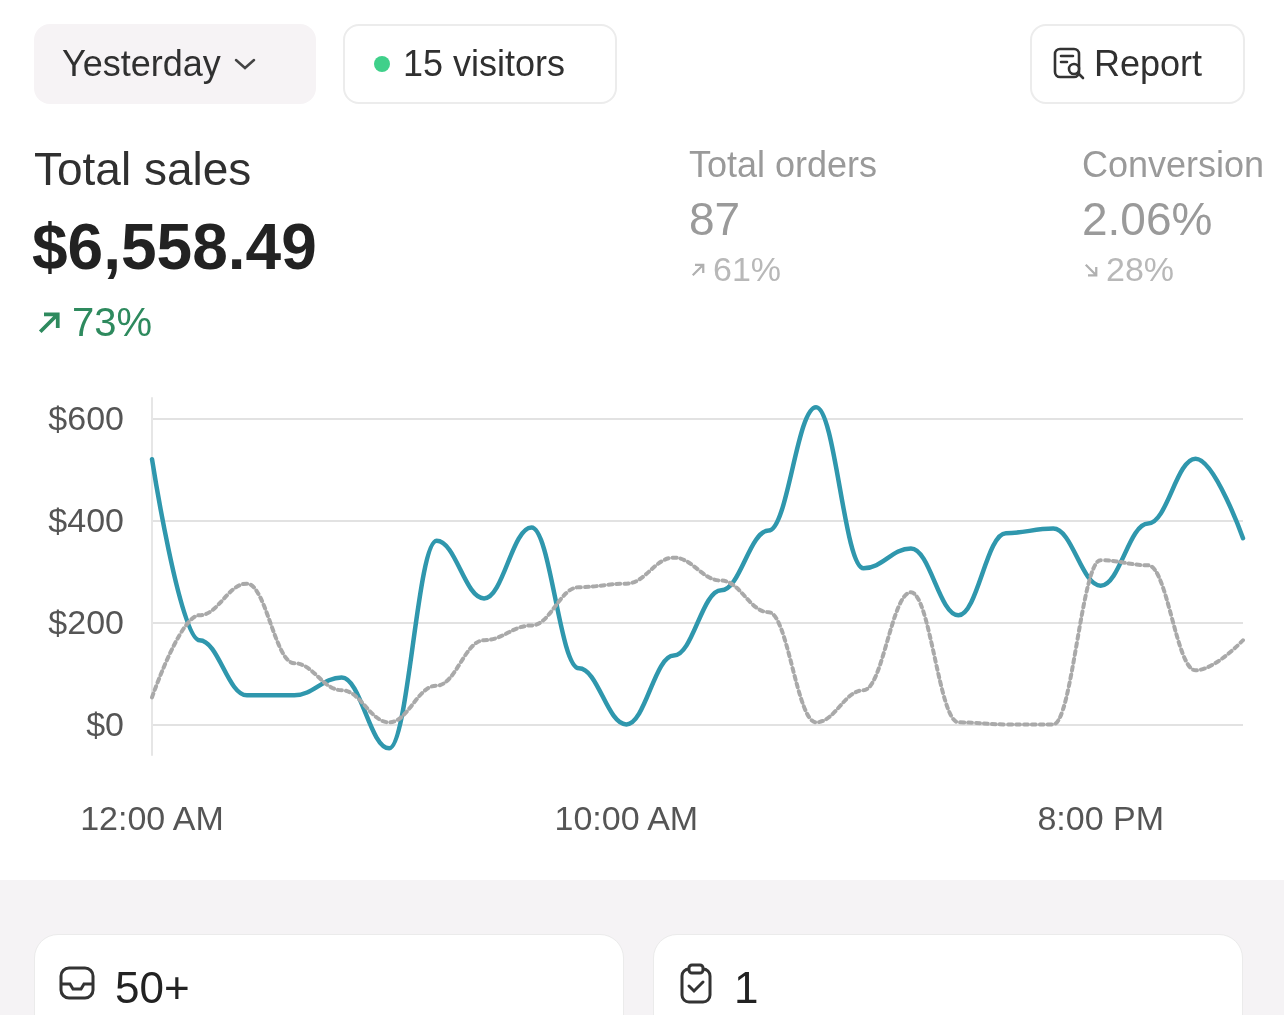 The width and height of the screenshot is (1284, 1015). What do you see at coordinates (1140, 269) in the screenshot?
I see `text: 28%` at bounding box center [1140, 269].